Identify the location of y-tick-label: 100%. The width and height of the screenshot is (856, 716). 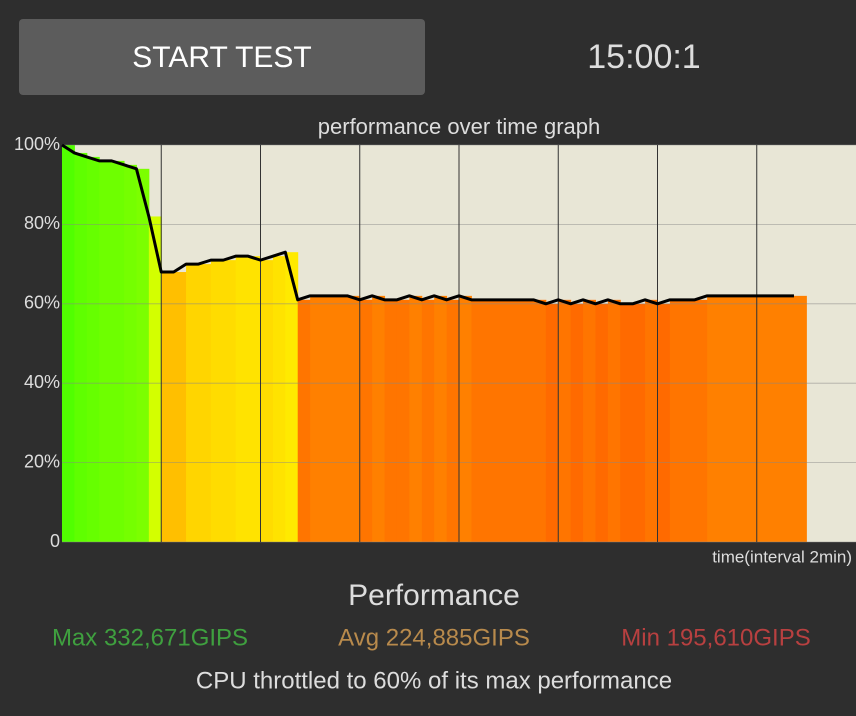
(37, 144).